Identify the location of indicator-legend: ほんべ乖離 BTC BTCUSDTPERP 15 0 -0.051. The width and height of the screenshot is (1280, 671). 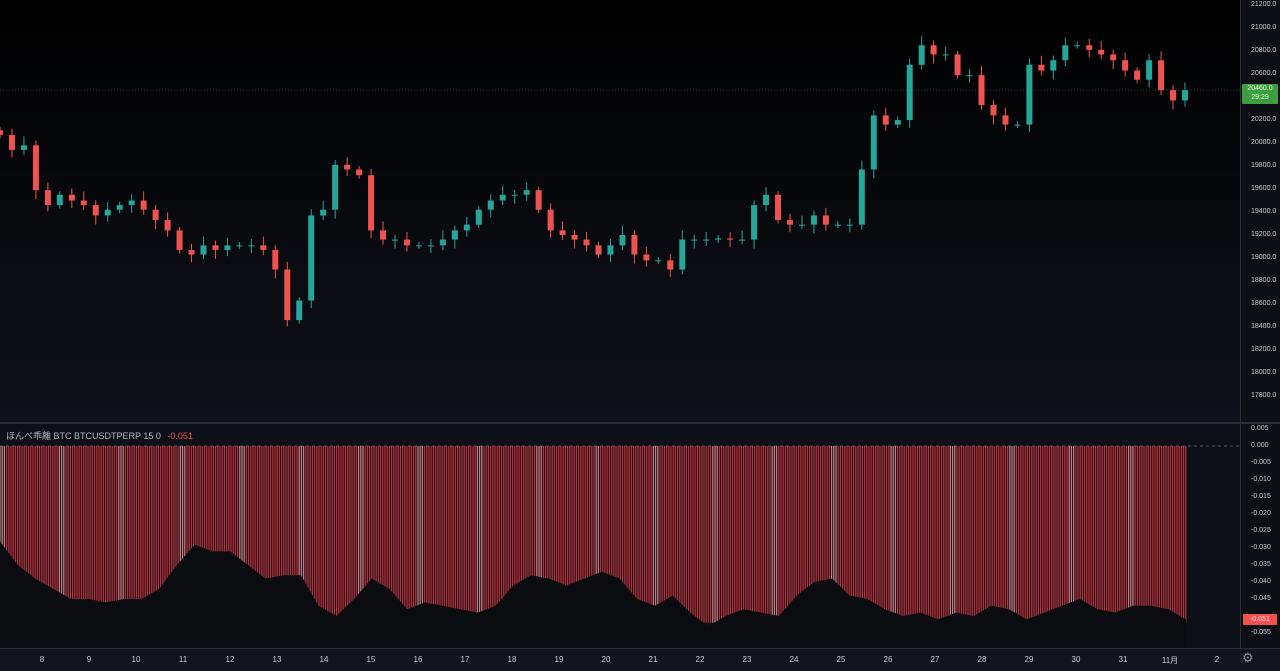
(99, 435).